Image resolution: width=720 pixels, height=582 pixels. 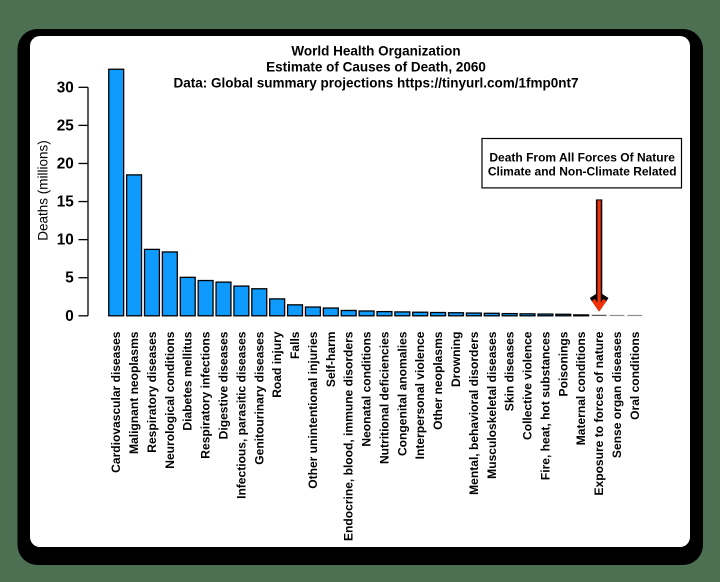 What do you see at coordinates (170, 400) in the screenshot?
I see `svg-text: Neurological conditions` at bounding box center [170, 400].